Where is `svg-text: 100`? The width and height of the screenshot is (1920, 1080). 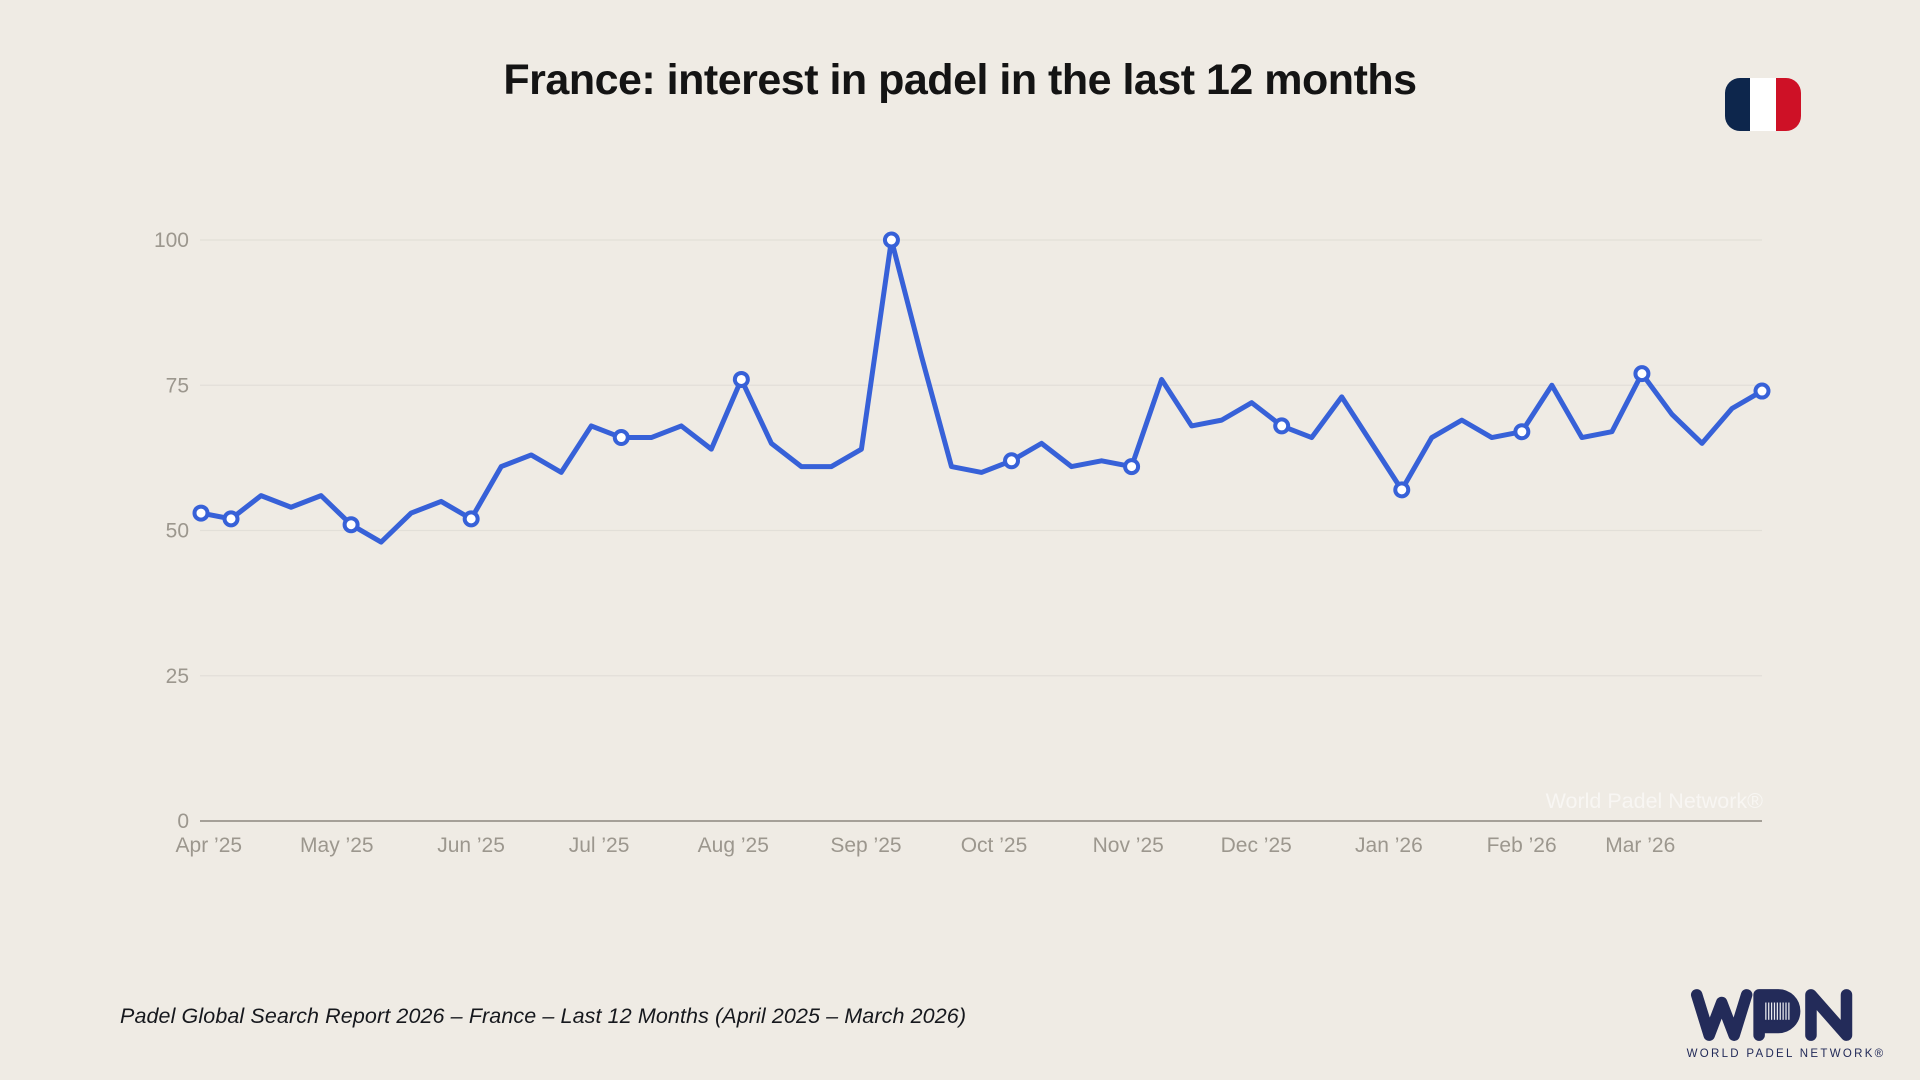 svg-text: 100 is located at coordinates (171, 240).